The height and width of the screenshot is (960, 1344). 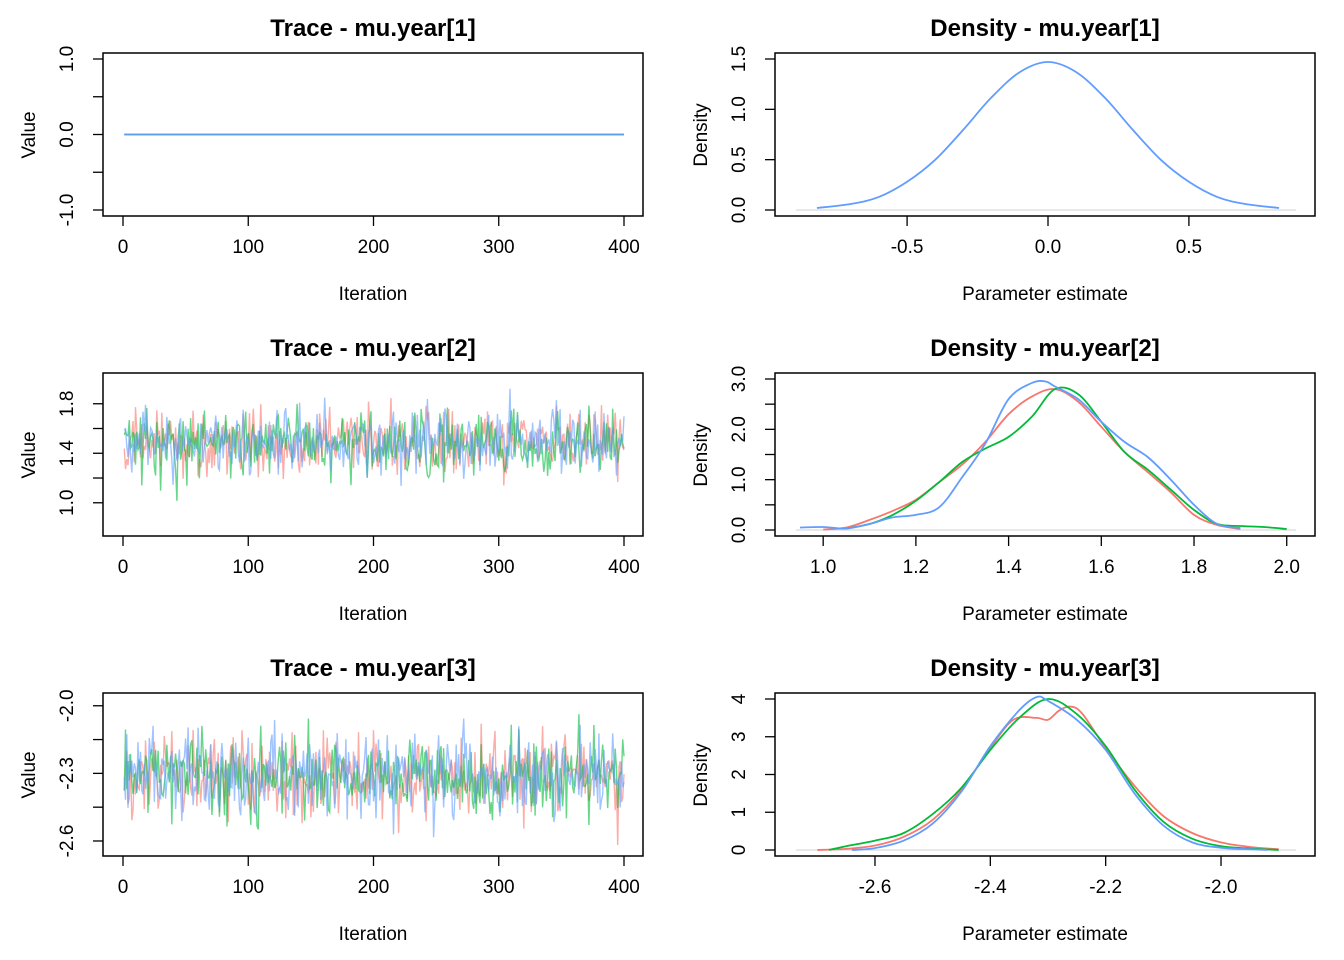 I want to click on x-tick-label: 1.4, so click(x=1008, y=567).